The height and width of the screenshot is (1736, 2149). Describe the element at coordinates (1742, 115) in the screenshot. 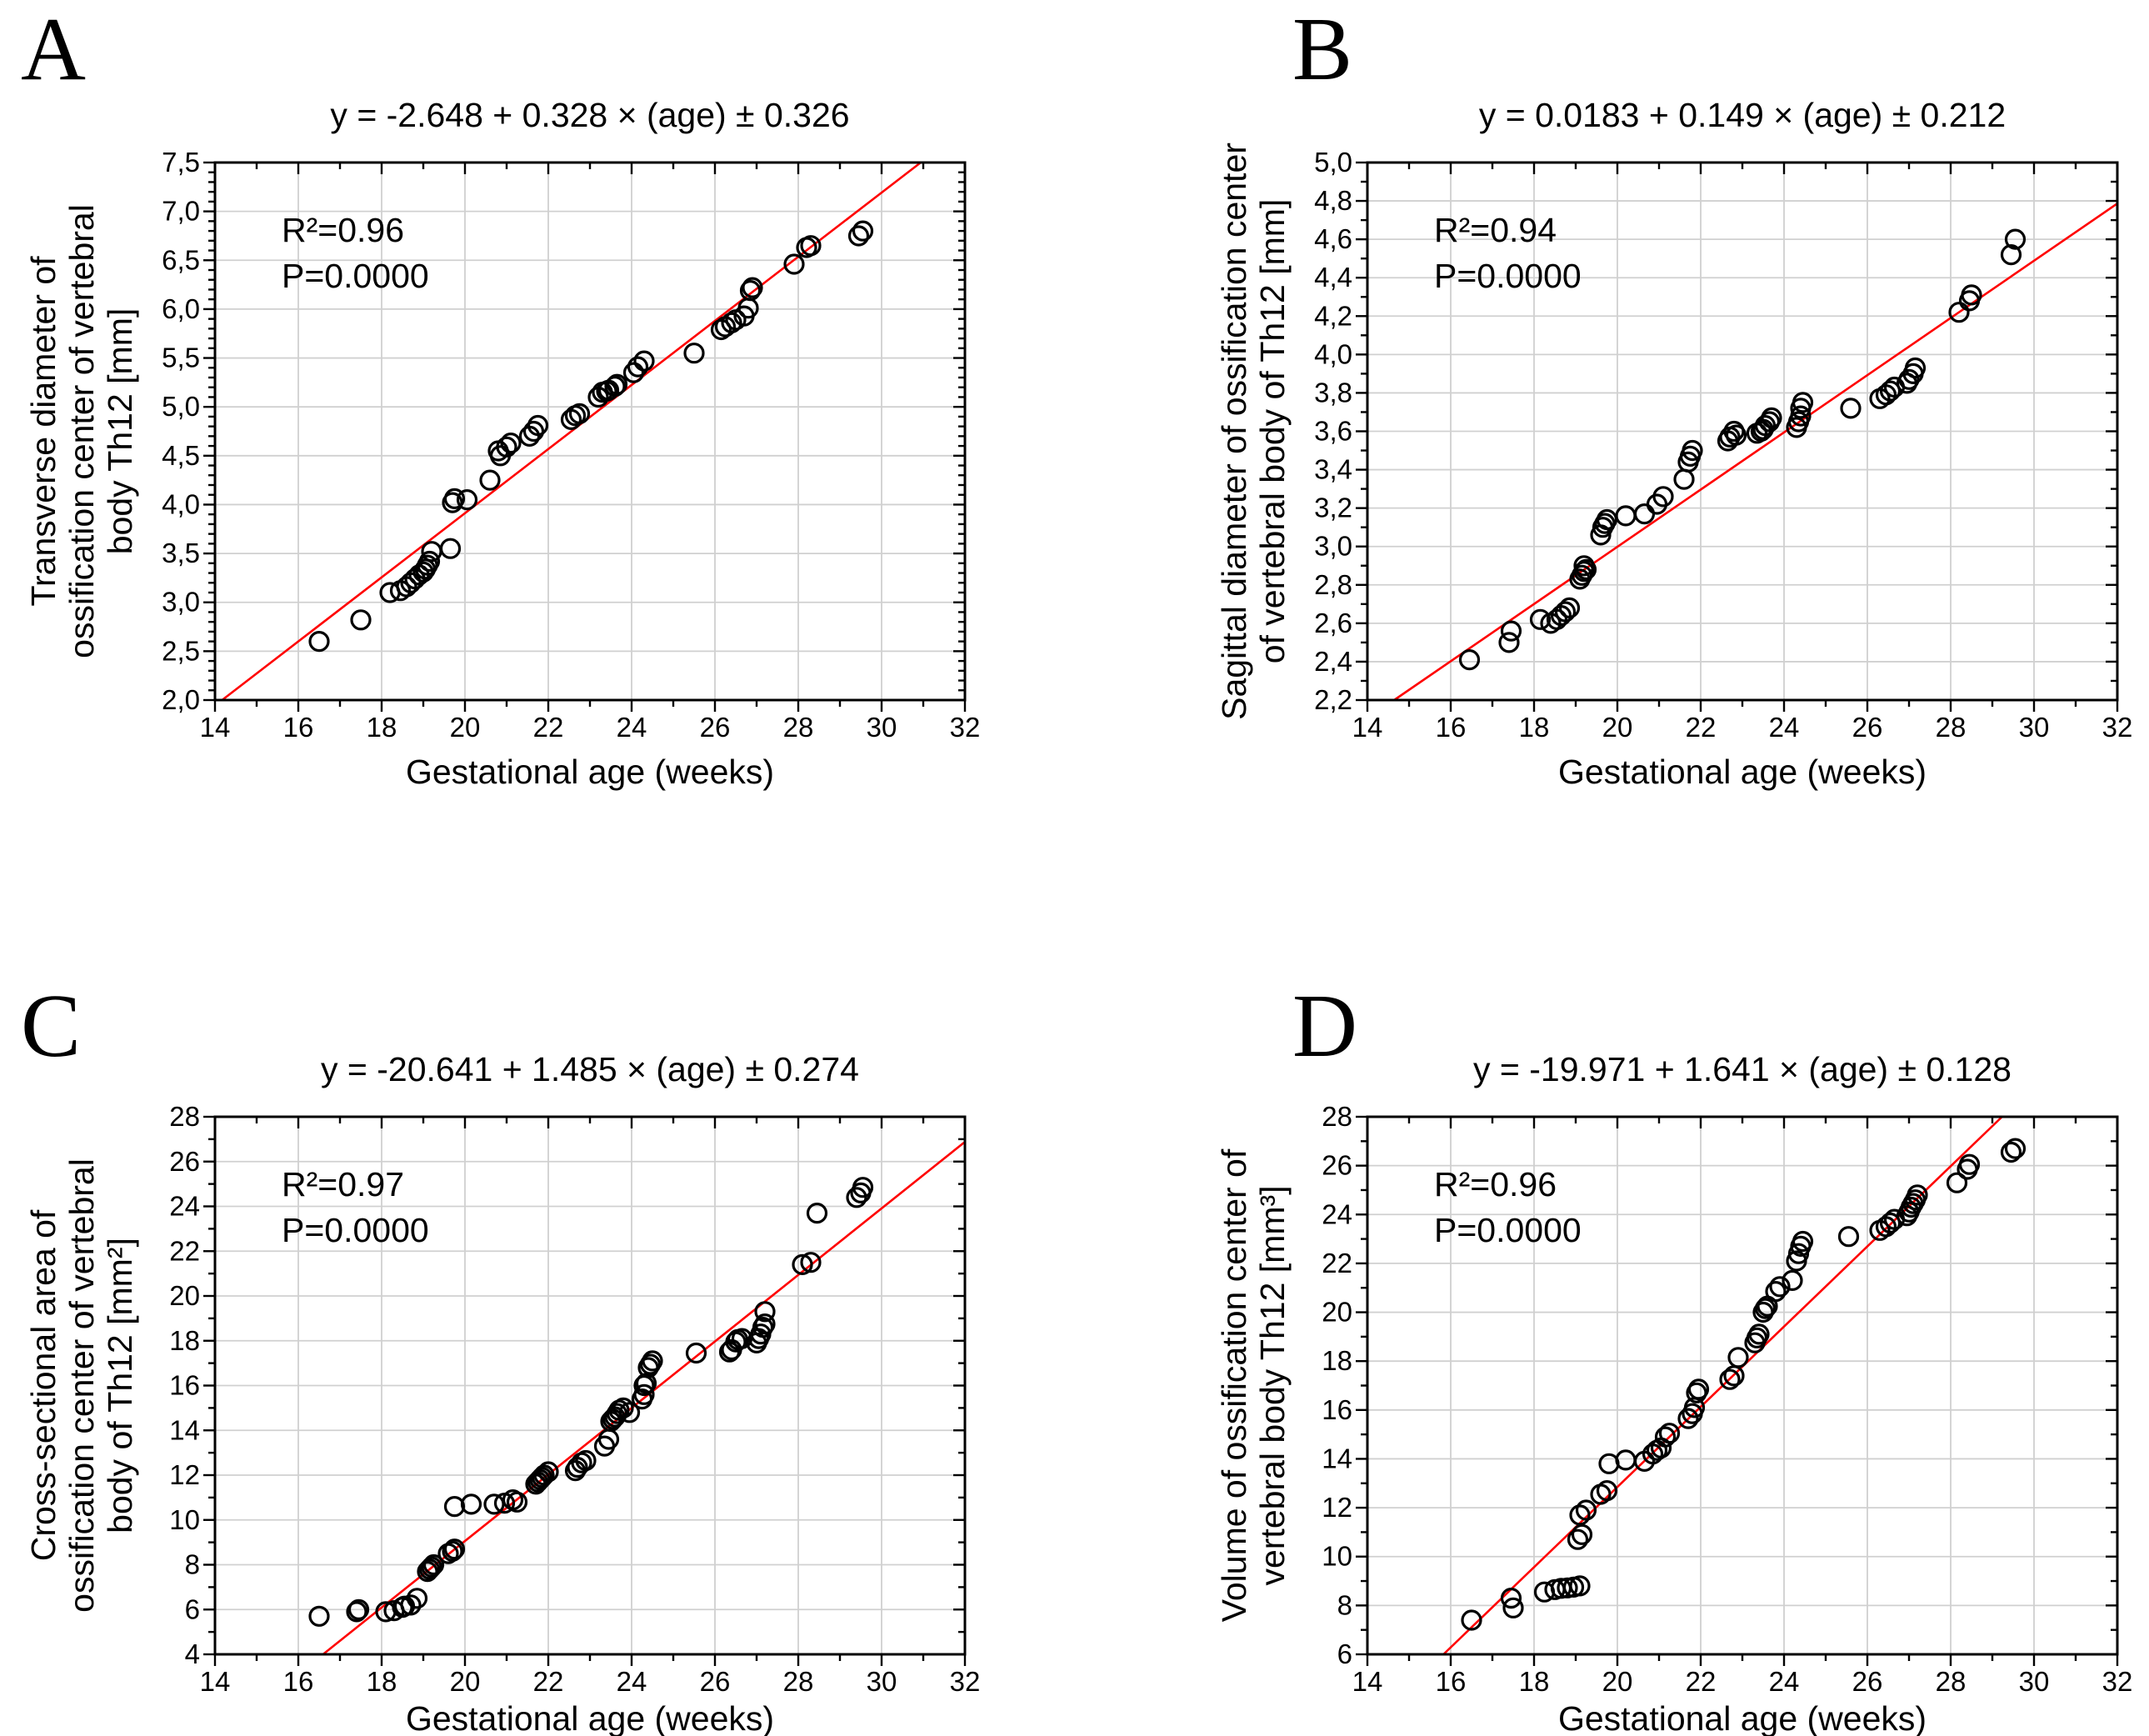

I see `plot-title: y = 0.0183 + 0.149 × (age) ± 0.212` at that location.